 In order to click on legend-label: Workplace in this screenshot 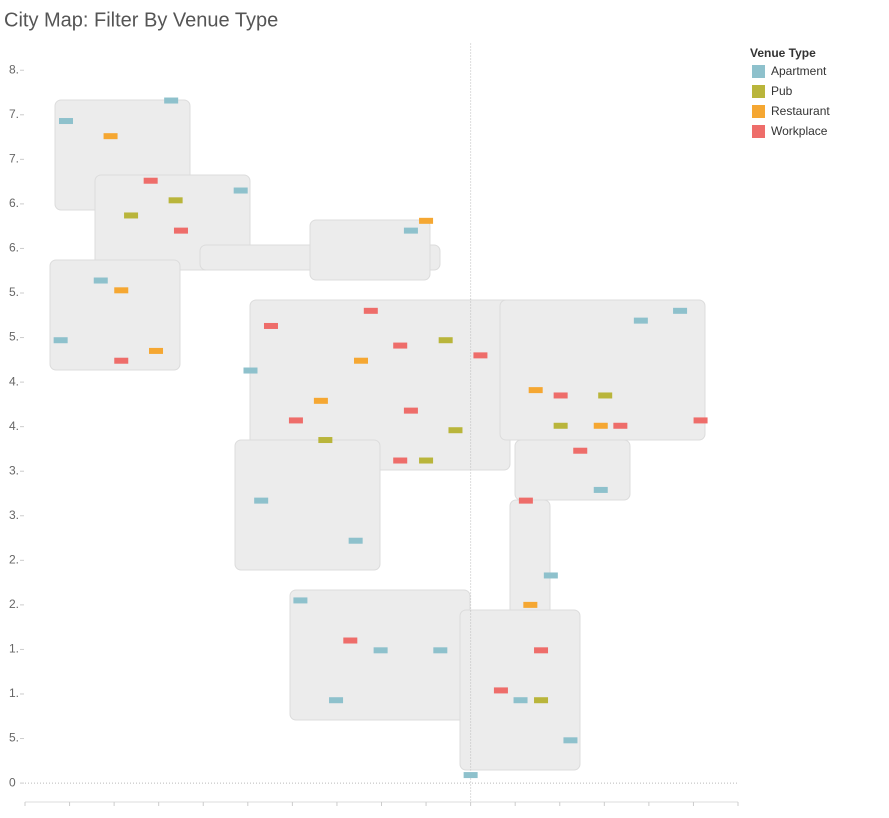, I will do `click(799, 131)`.